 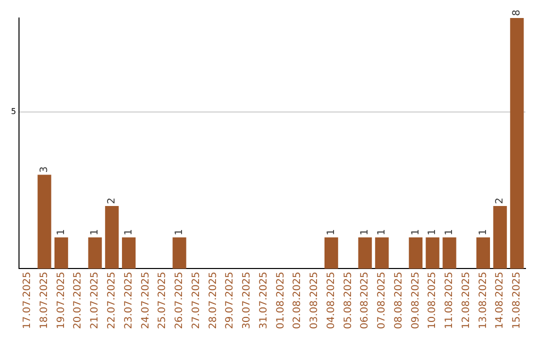 I want to click on x-tick-label: 14.08.2025, so click(x=500, y=301).